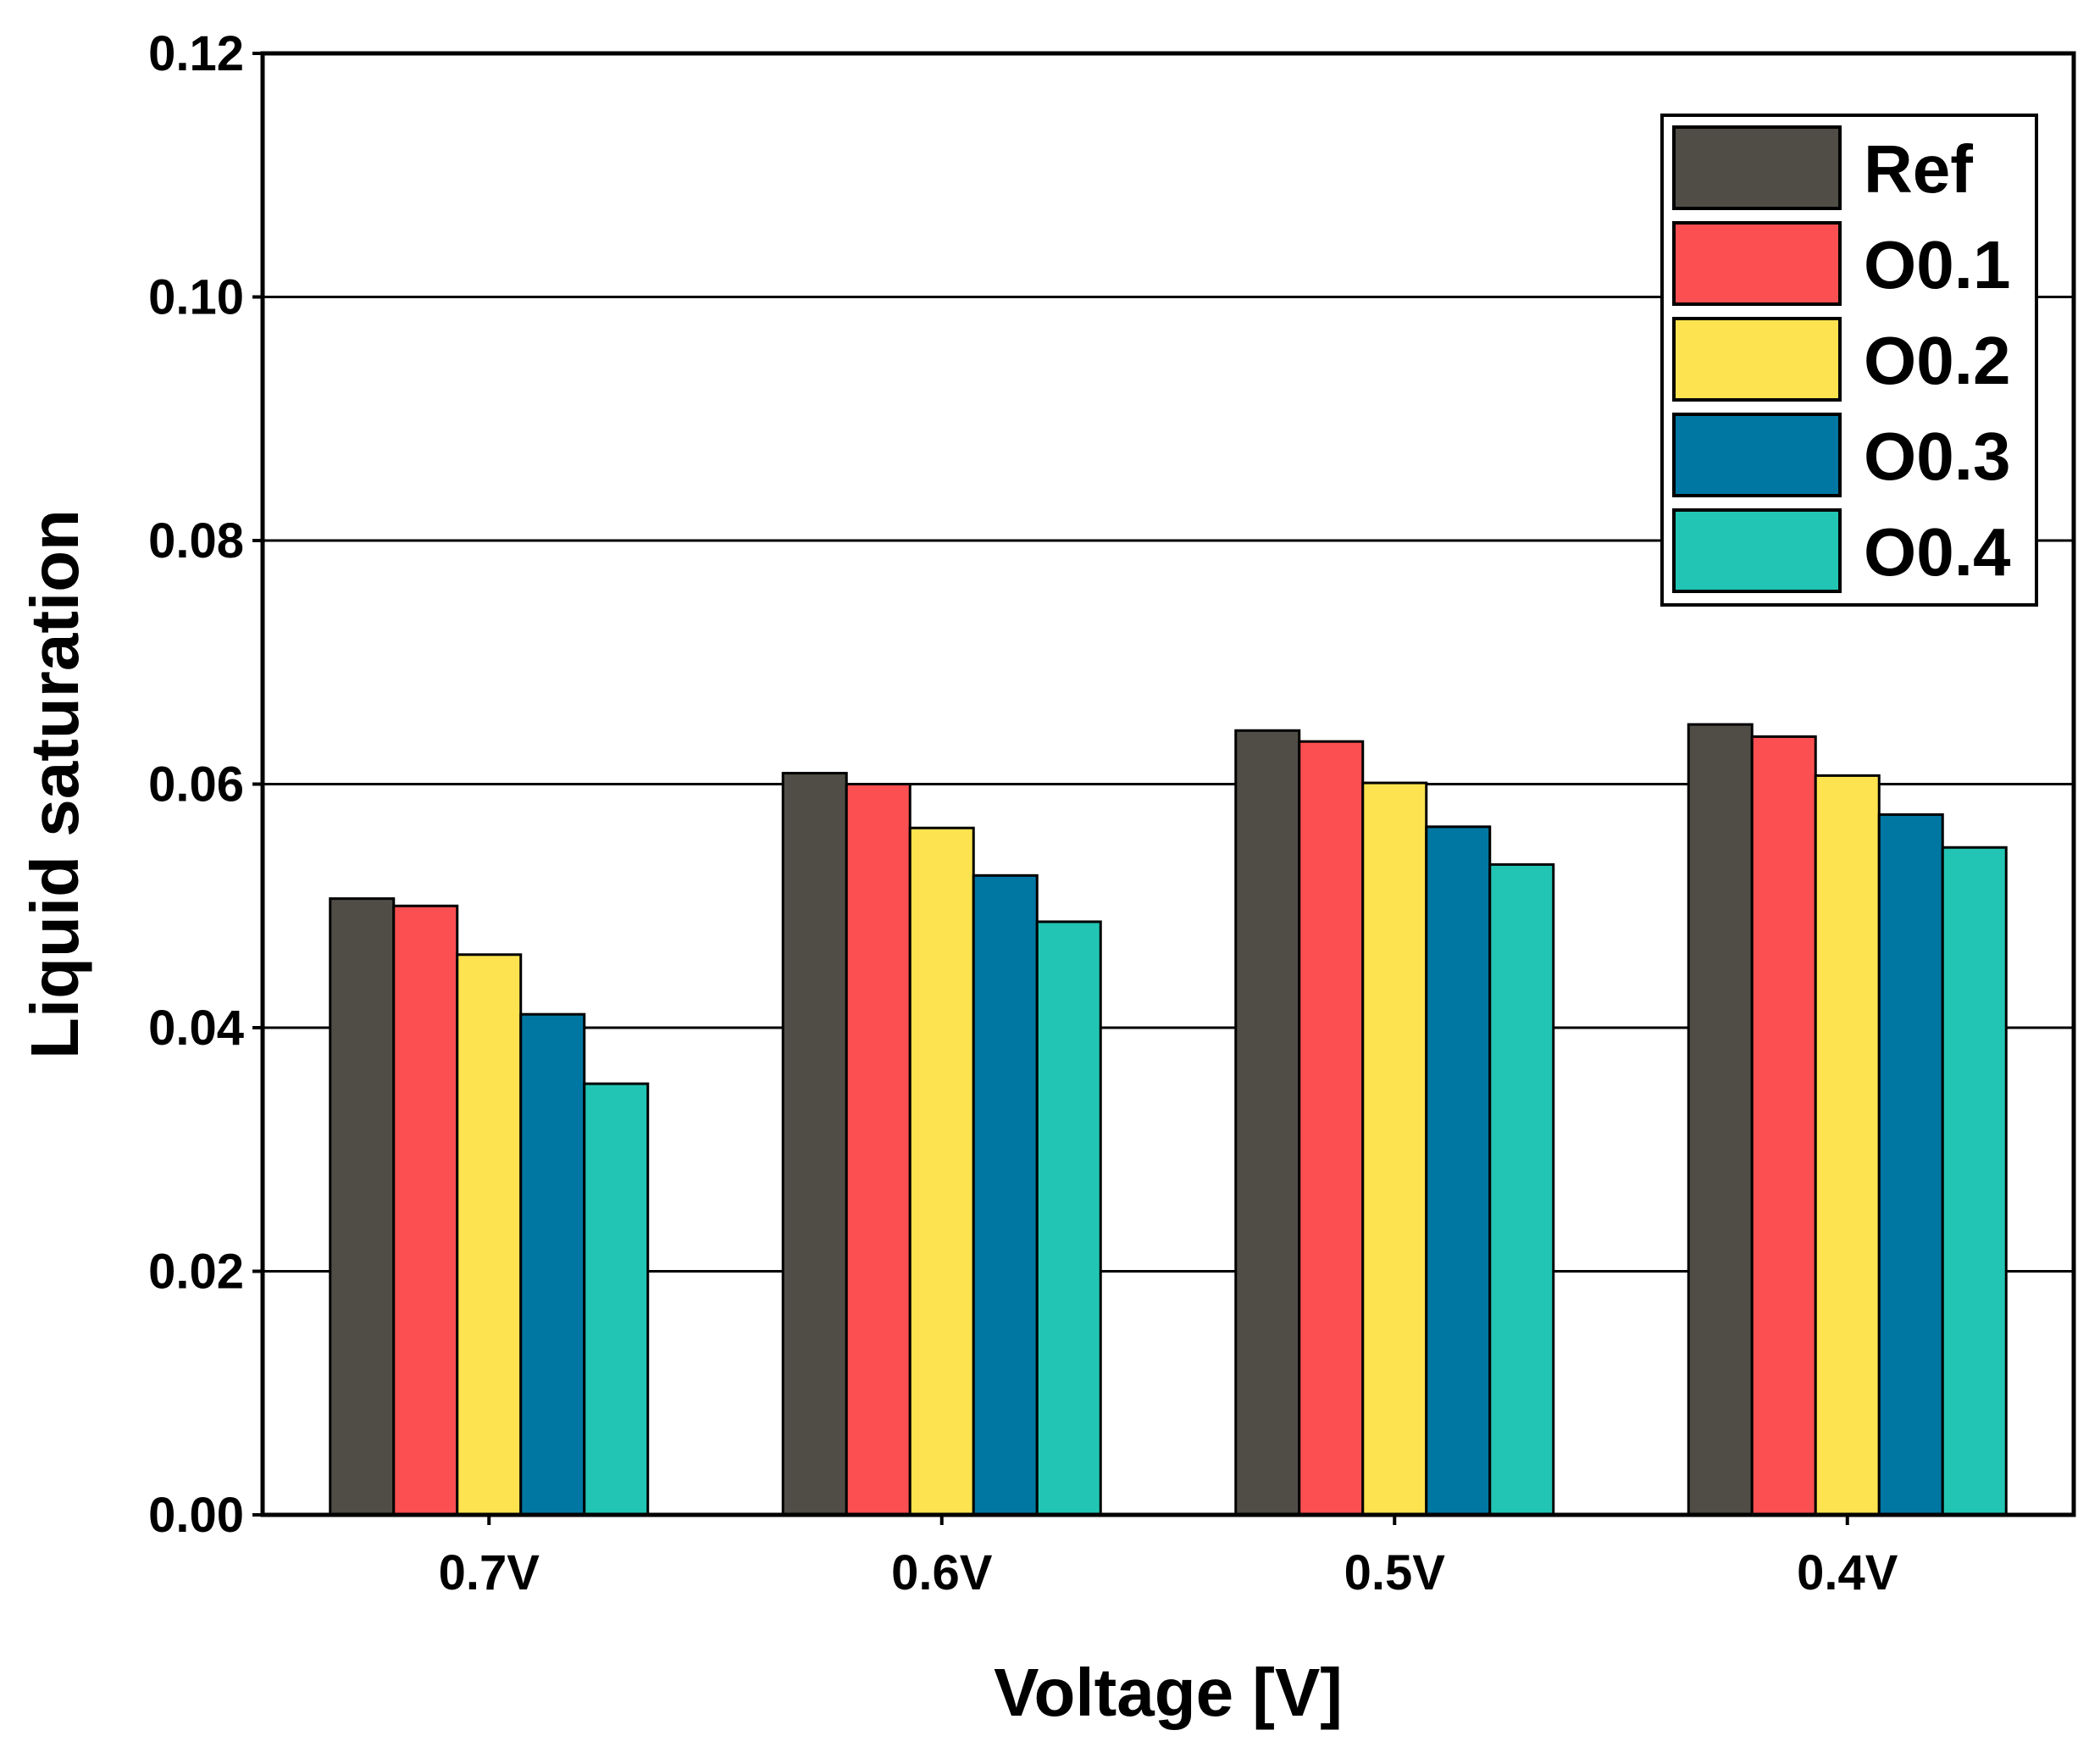  What do you see at coordinates (1168, 1692) in the screenshot?
I see `x-axis-title: Voltage [V]` at bounding box center [1168, 1692].